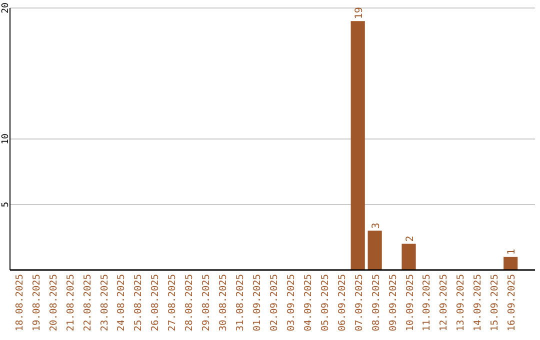  Describe the element at coordinates (6, 205) in the screenshot. I see `y-tick-label: 5` at that location.